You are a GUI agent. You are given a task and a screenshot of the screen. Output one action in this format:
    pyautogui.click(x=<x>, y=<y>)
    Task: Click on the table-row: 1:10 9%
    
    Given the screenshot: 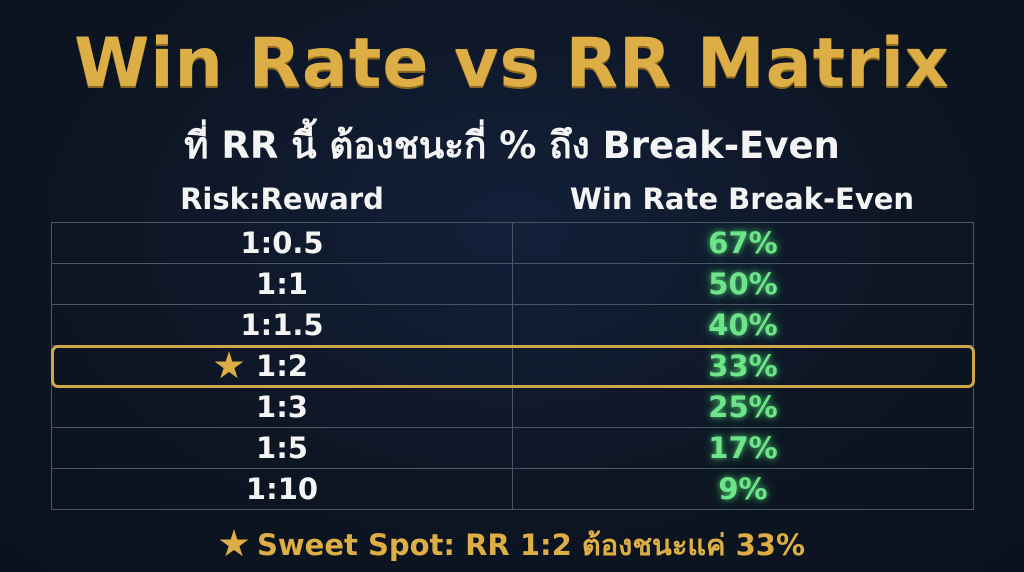 What is the action you would take?
    pyautogui.click(x=513, y=489)
    